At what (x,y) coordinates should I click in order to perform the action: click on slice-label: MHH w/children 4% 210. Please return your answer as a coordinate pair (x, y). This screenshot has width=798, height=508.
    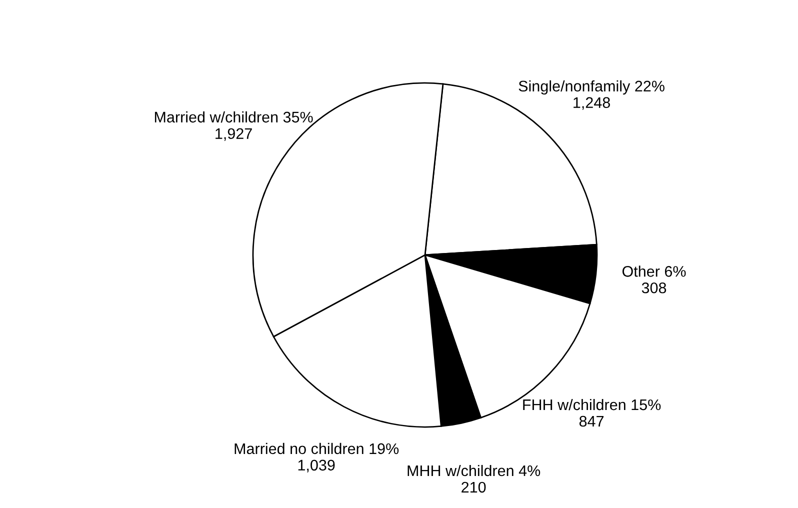
    Looking at the image, I should click on (474, 478).